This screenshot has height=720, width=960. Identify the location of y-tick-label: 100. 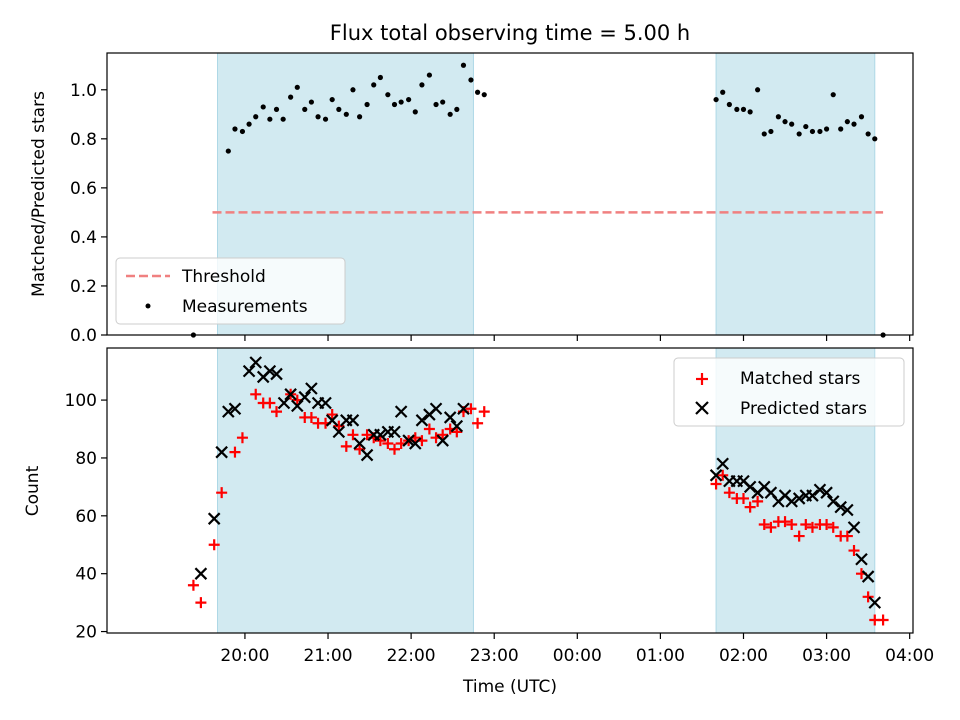
(81, 401).